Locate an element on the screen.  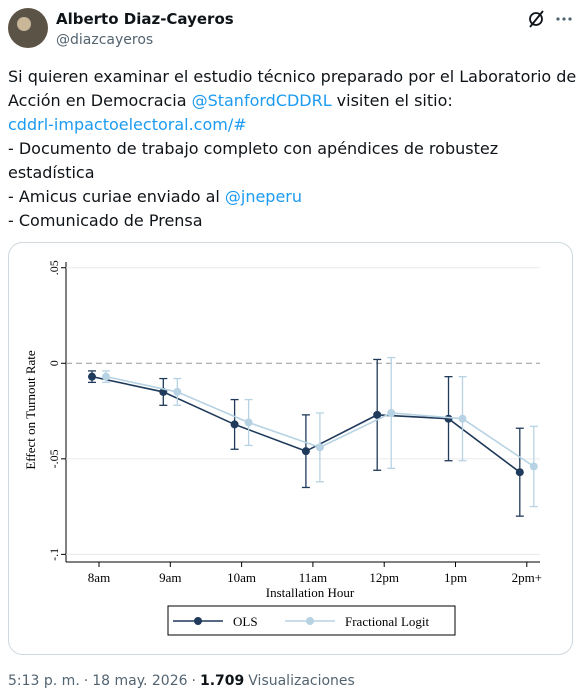
link: @jneperu is located at coordinates (263, 196).